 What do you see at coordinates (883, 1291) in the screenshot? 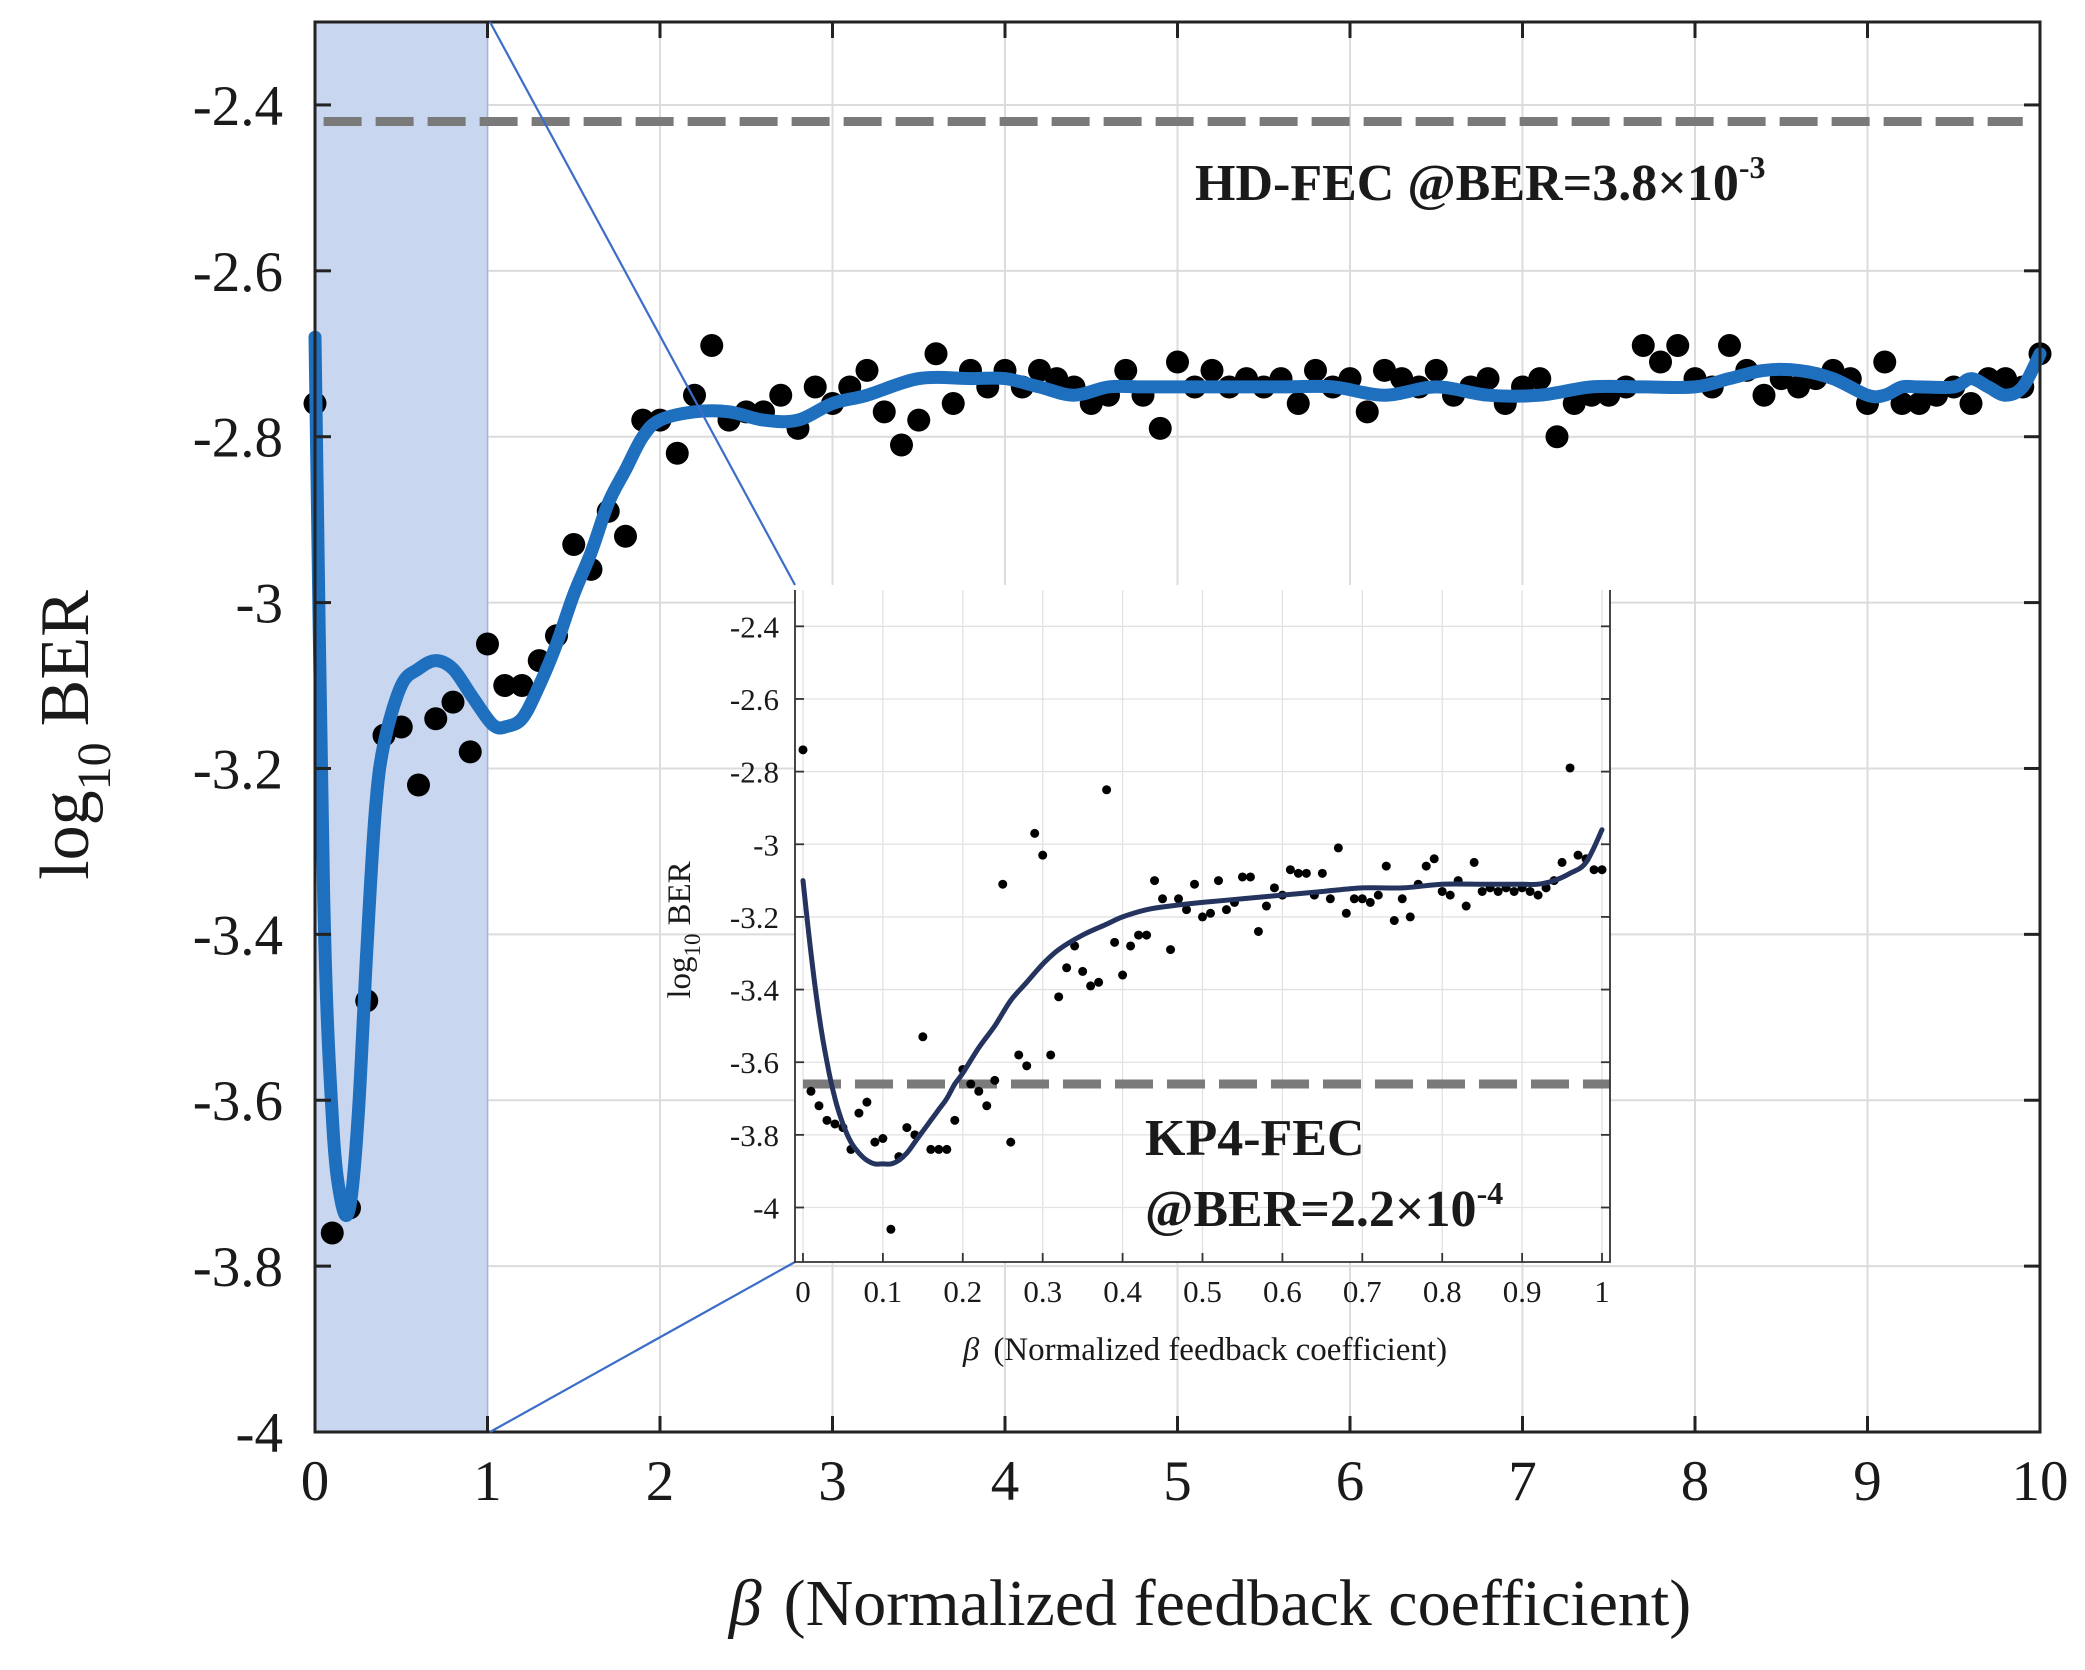
I see `inset-x-tick-label: 0.1` at bounding box center [883, 1291].